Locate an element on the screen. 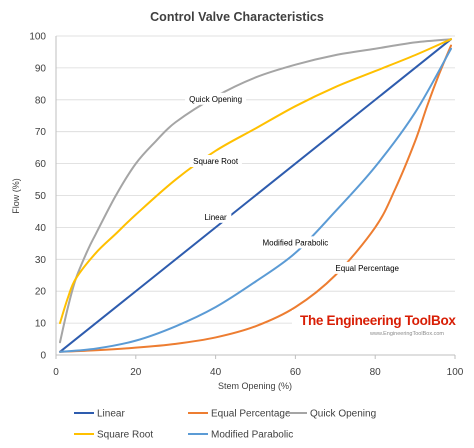  x-axis-label: Stem Opening (%) is located at coordinates (255, 386).